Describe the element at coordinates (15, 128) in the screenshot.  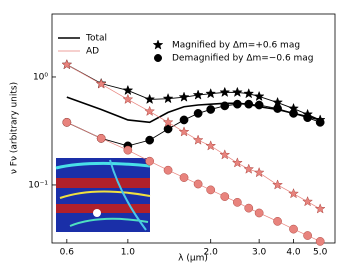
I see `y-axis-label: ν Fν (arbitrary units)` at that location.